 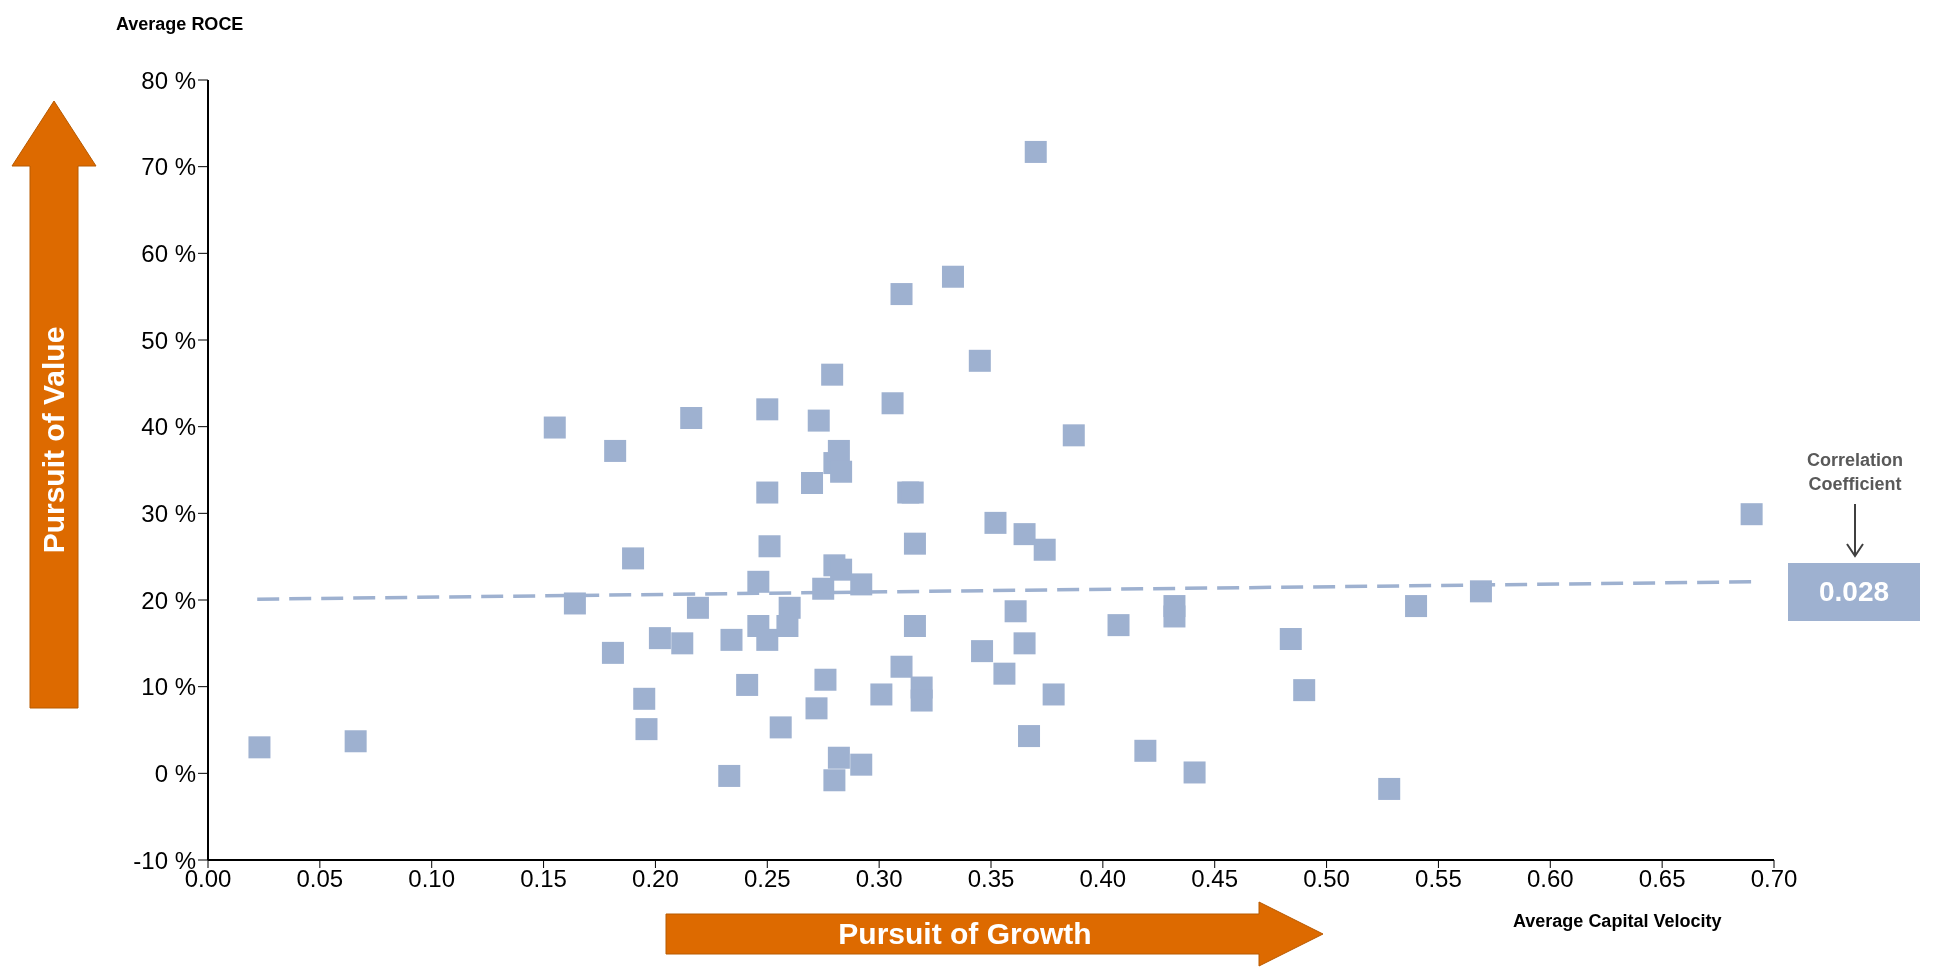 What do you see at coordinates (1103, 879) in the screenshot?
I see `x-tick-label: 0.40` at bounding box center [1103, 879].